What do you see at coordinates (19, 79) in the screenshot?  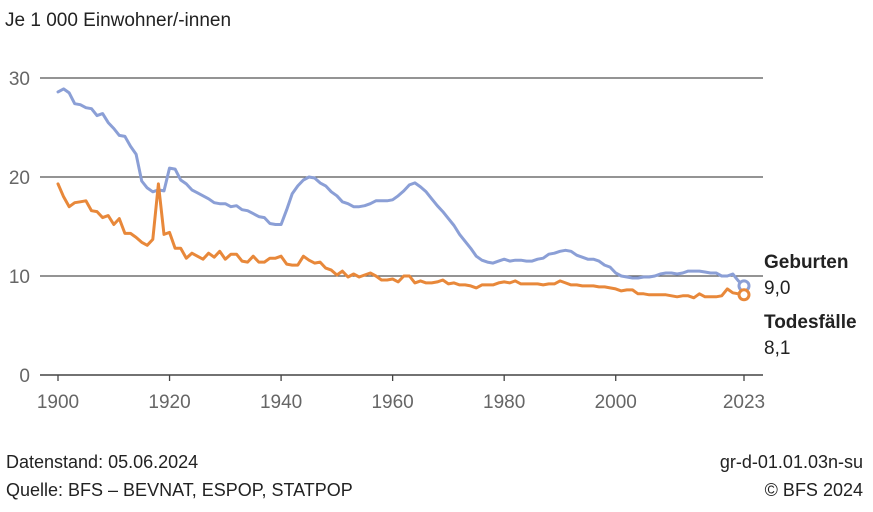 I see `y-tick-label: 30` at bounding box center [19, 79].